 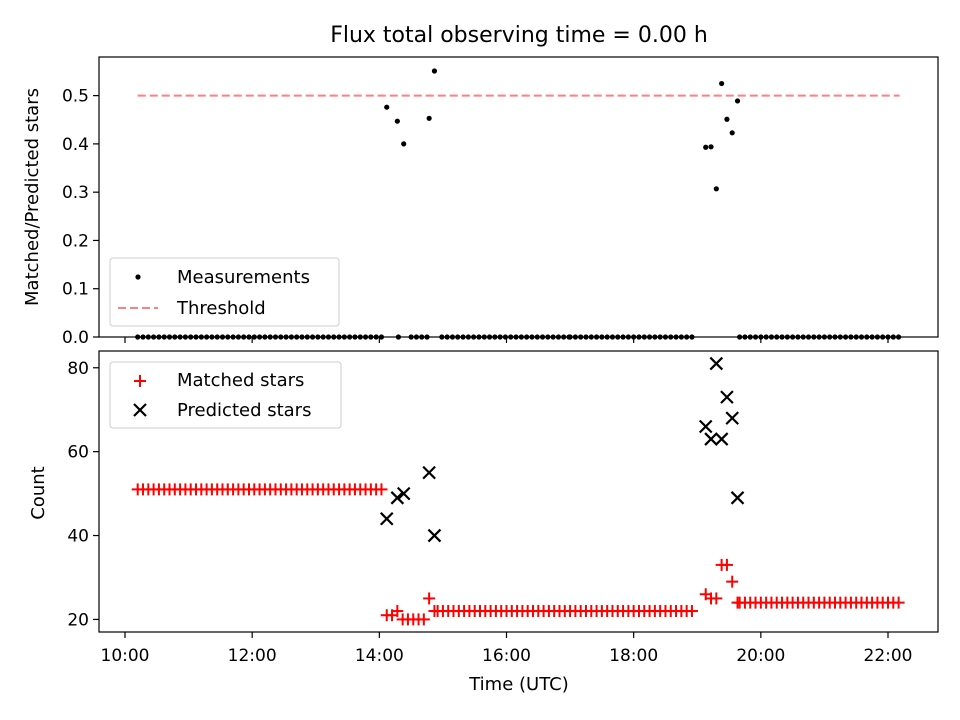 What do you see at coordinates (140, 410) in the screenshot?
I see `legend-predicted-marker` at bounding box center [140, 410].